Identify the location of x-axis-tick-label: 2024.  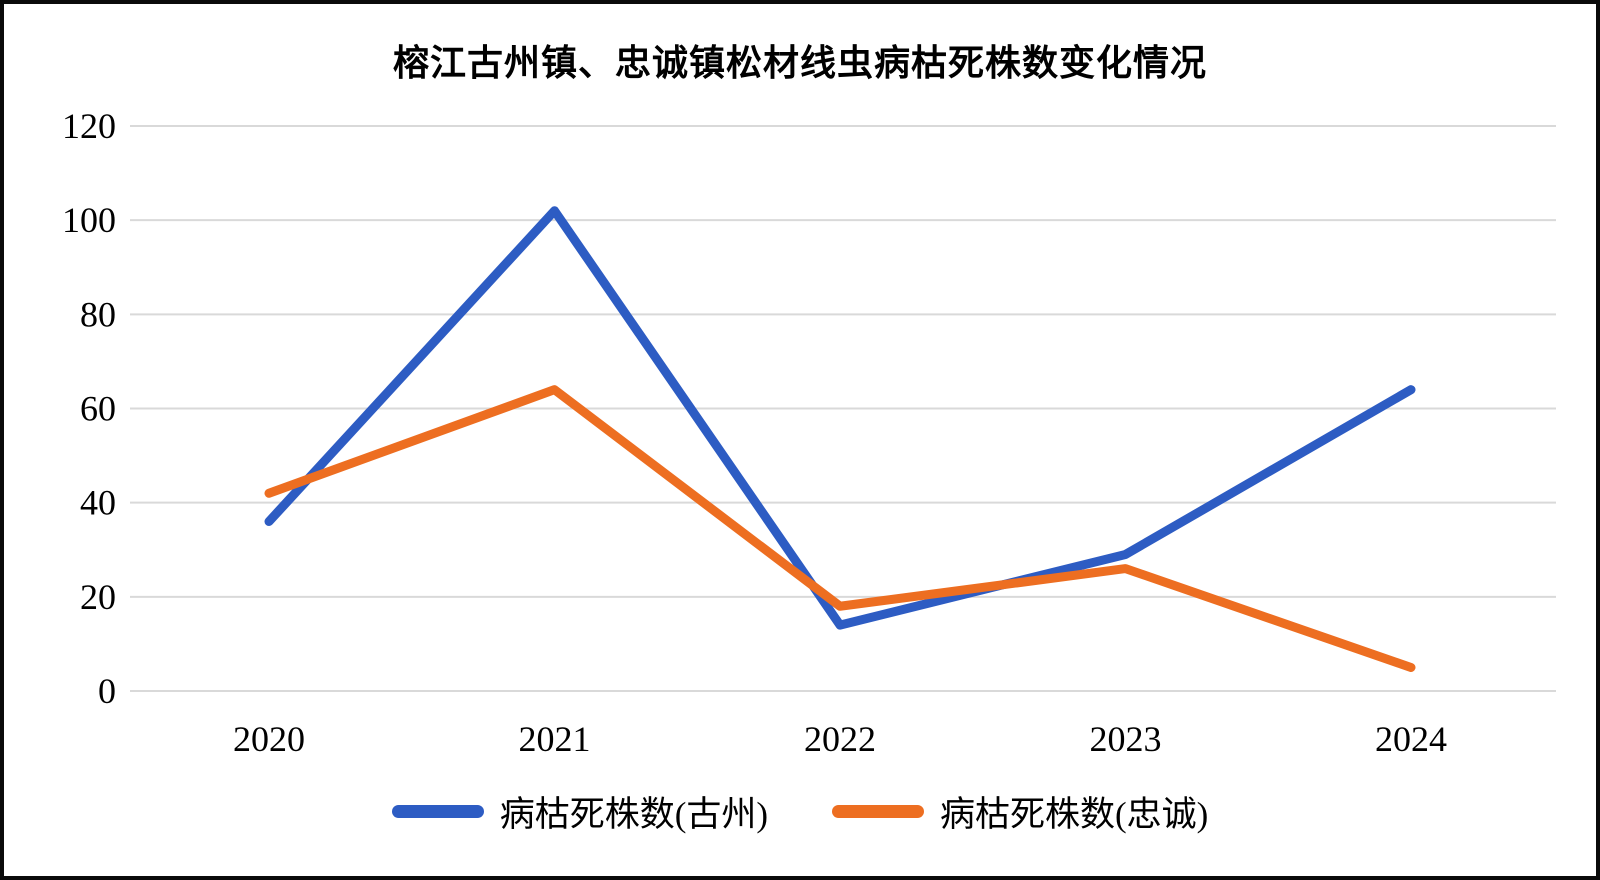
(1411, 739).